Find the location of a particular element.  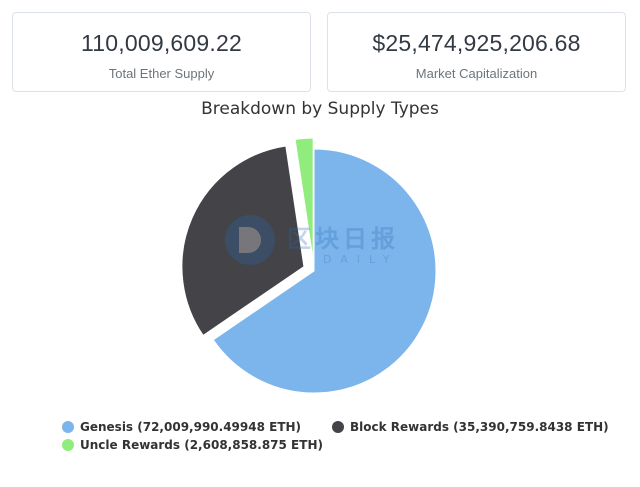

total-supply-card: 110,009,609.22 Total Ether Supply is located at coordinates (161, 52).